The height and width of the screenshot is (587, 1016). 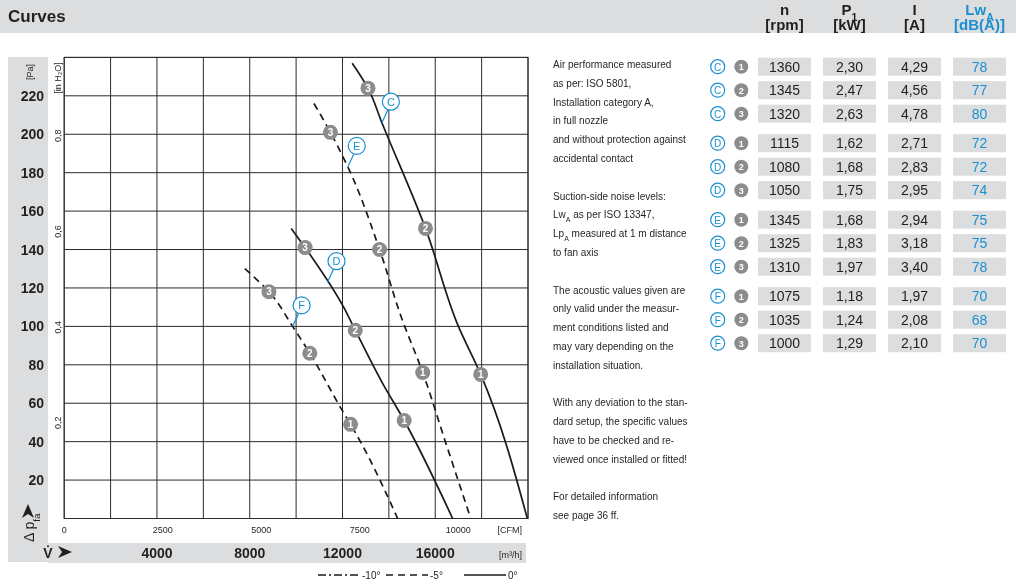 What do you see at coordinates (58, 136) in the screenshot?
I see `y2-tick-label: 0,8` at bounding box center [58, 136].